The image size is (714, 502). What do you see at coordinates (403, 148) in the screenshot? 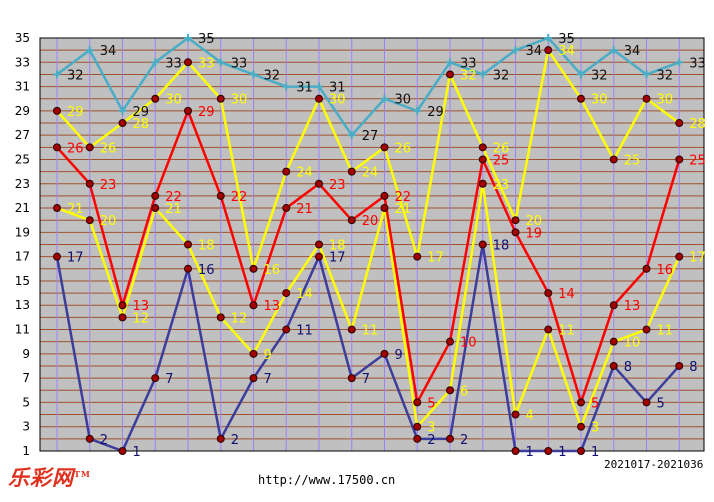
I see `data-label: 26` at bounding box center [403, 148].